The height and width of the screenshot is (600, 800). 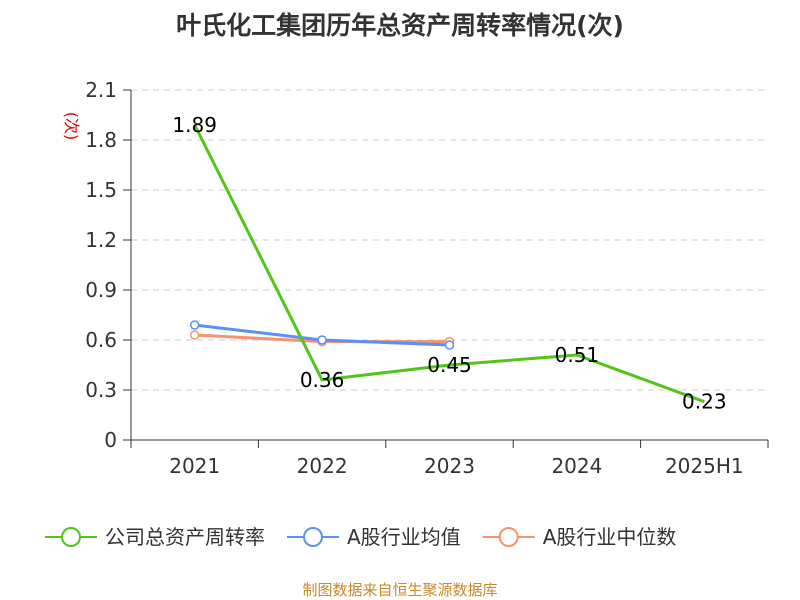 I want to click on legend-item-1: A股行业均值, so click(x=374, y=537).